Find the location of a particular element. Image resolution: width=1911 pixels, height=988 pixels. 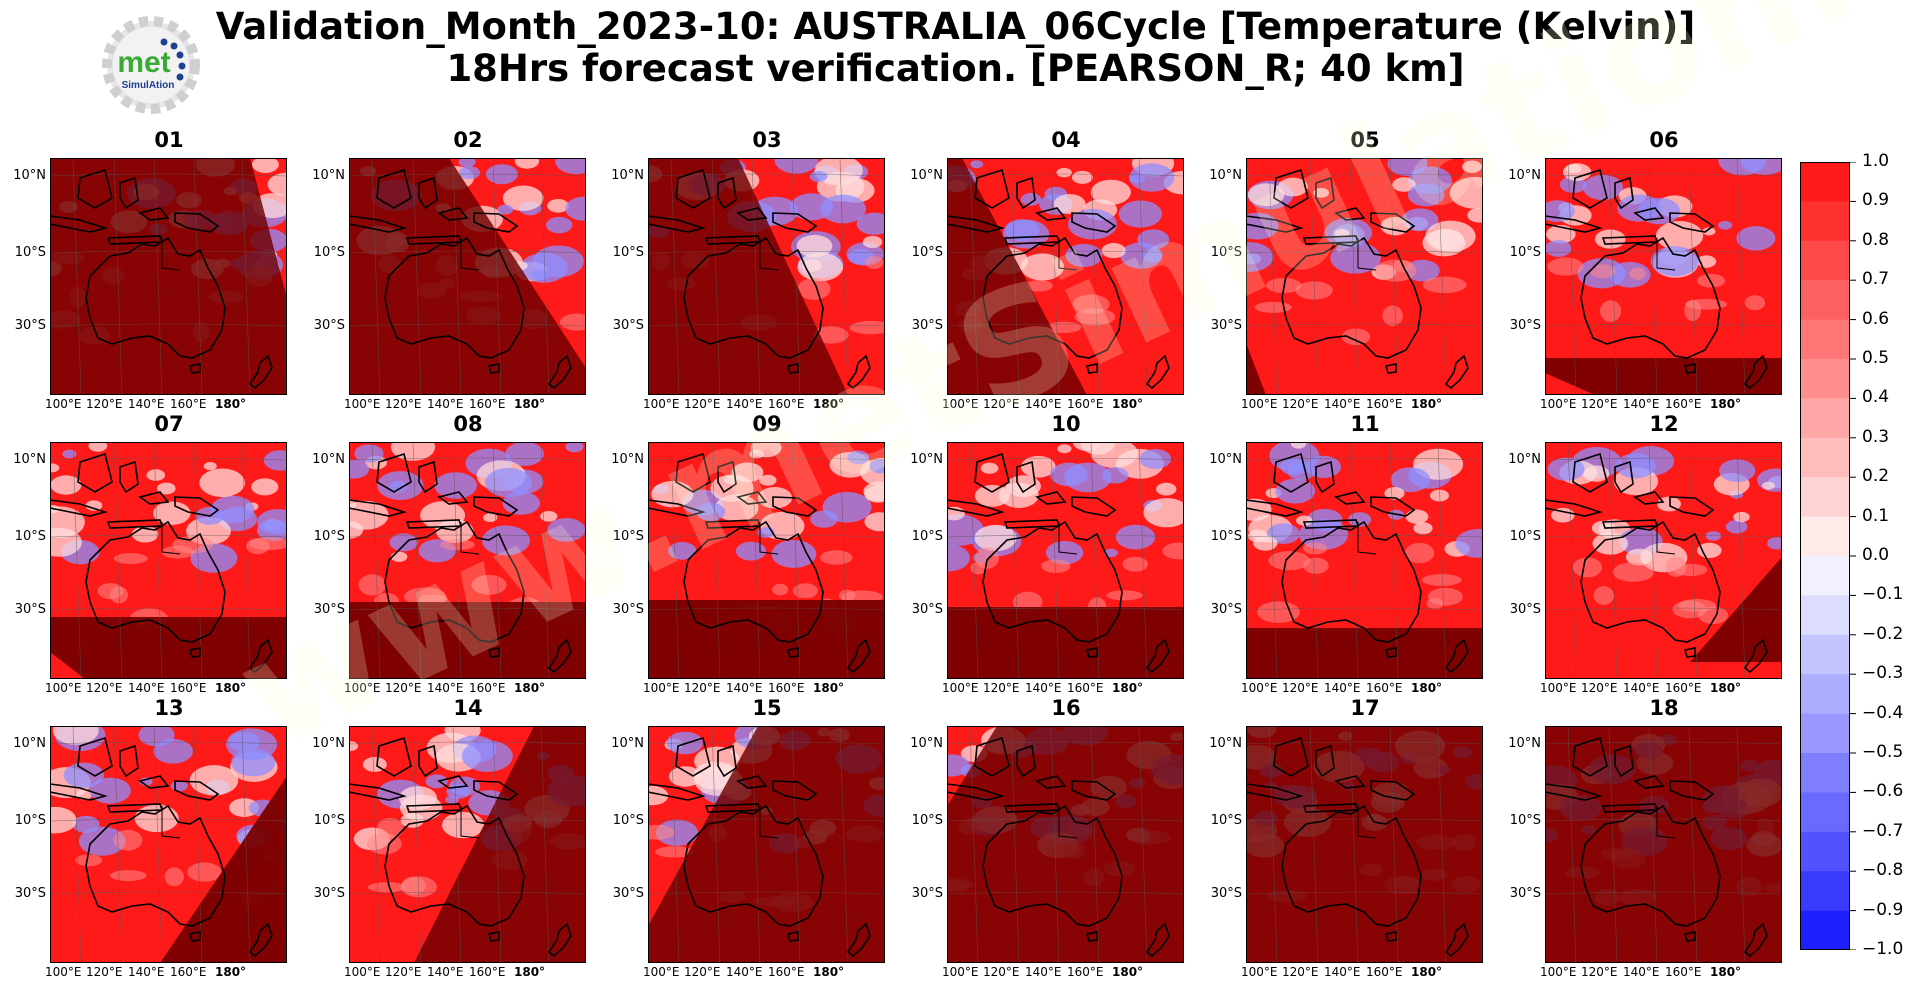

gear-logo-icon: met SimulAtion is located at coordinates (151, 65).